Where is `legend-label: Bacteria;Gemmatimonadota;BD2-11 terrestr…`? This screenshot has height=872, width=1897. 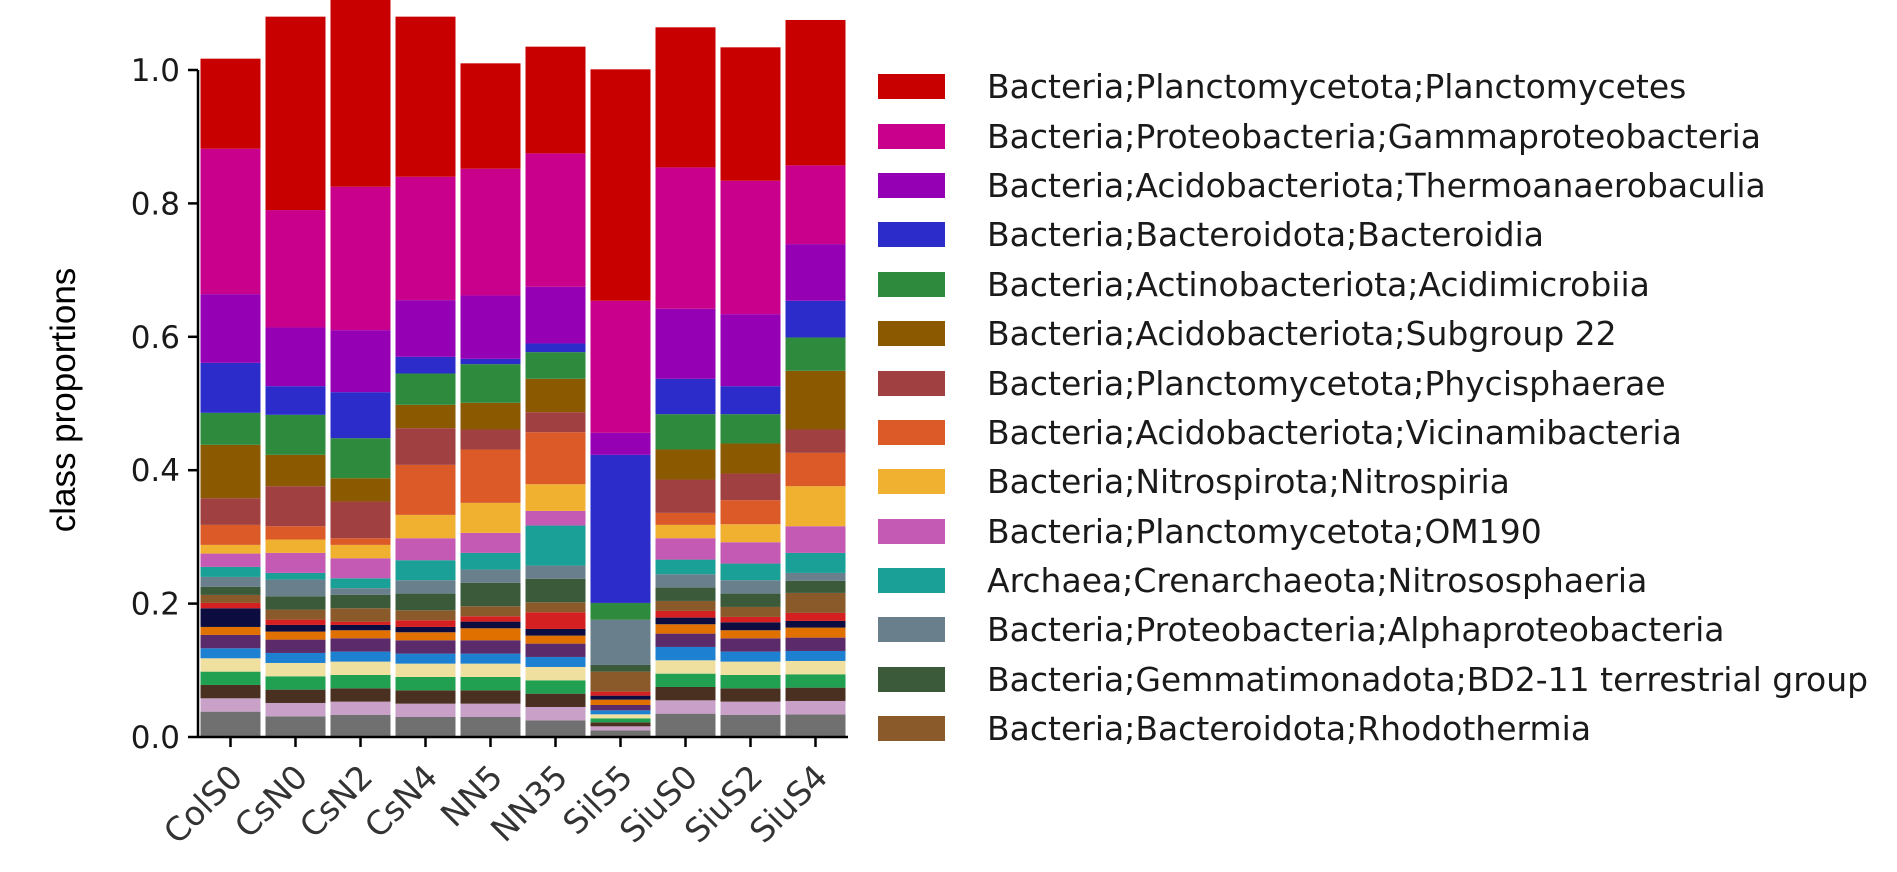
legend-label: Bacteria;Gemmatimonadota;BD2-11 terrestr… is located at coordinates (1428, 679).